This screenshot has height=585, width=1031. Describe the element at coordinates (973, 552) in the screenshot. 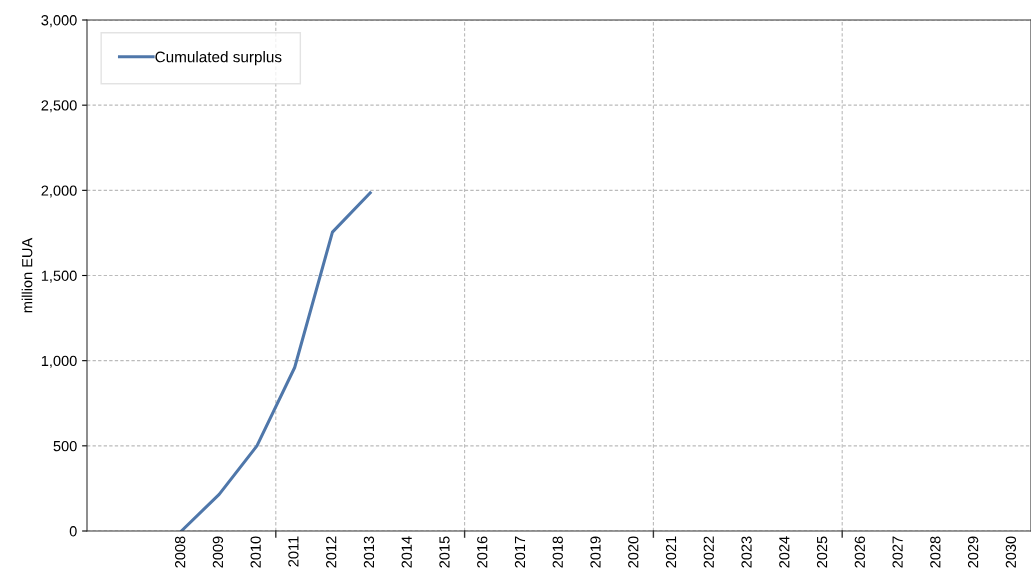

I see `x-tick-label: 2029` at that location.